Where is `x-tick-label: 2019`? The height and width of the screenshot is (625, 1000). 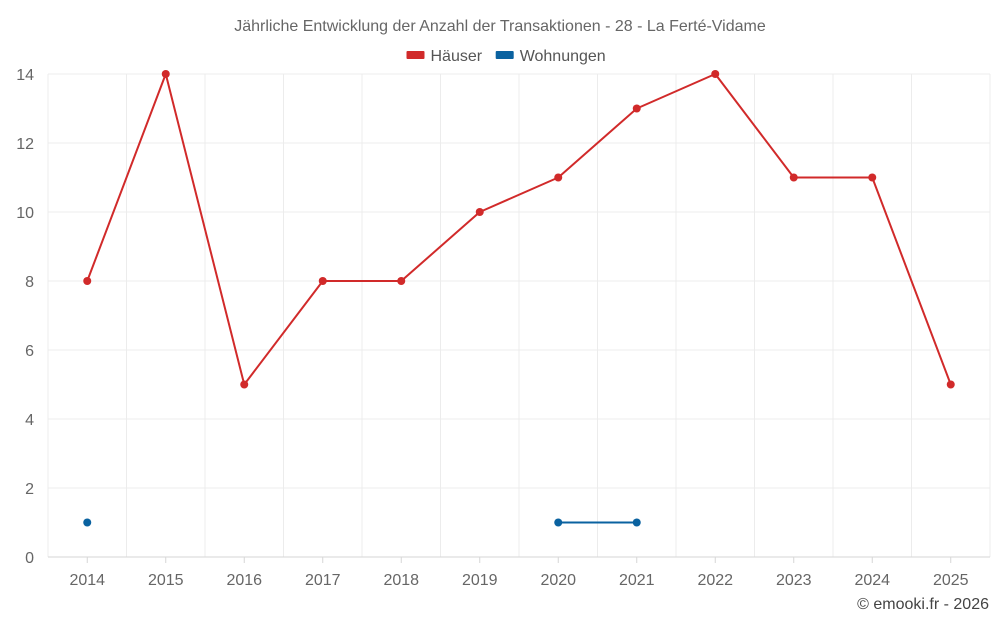 x-tick-label: 2019 is located at coordinates (480, 580).